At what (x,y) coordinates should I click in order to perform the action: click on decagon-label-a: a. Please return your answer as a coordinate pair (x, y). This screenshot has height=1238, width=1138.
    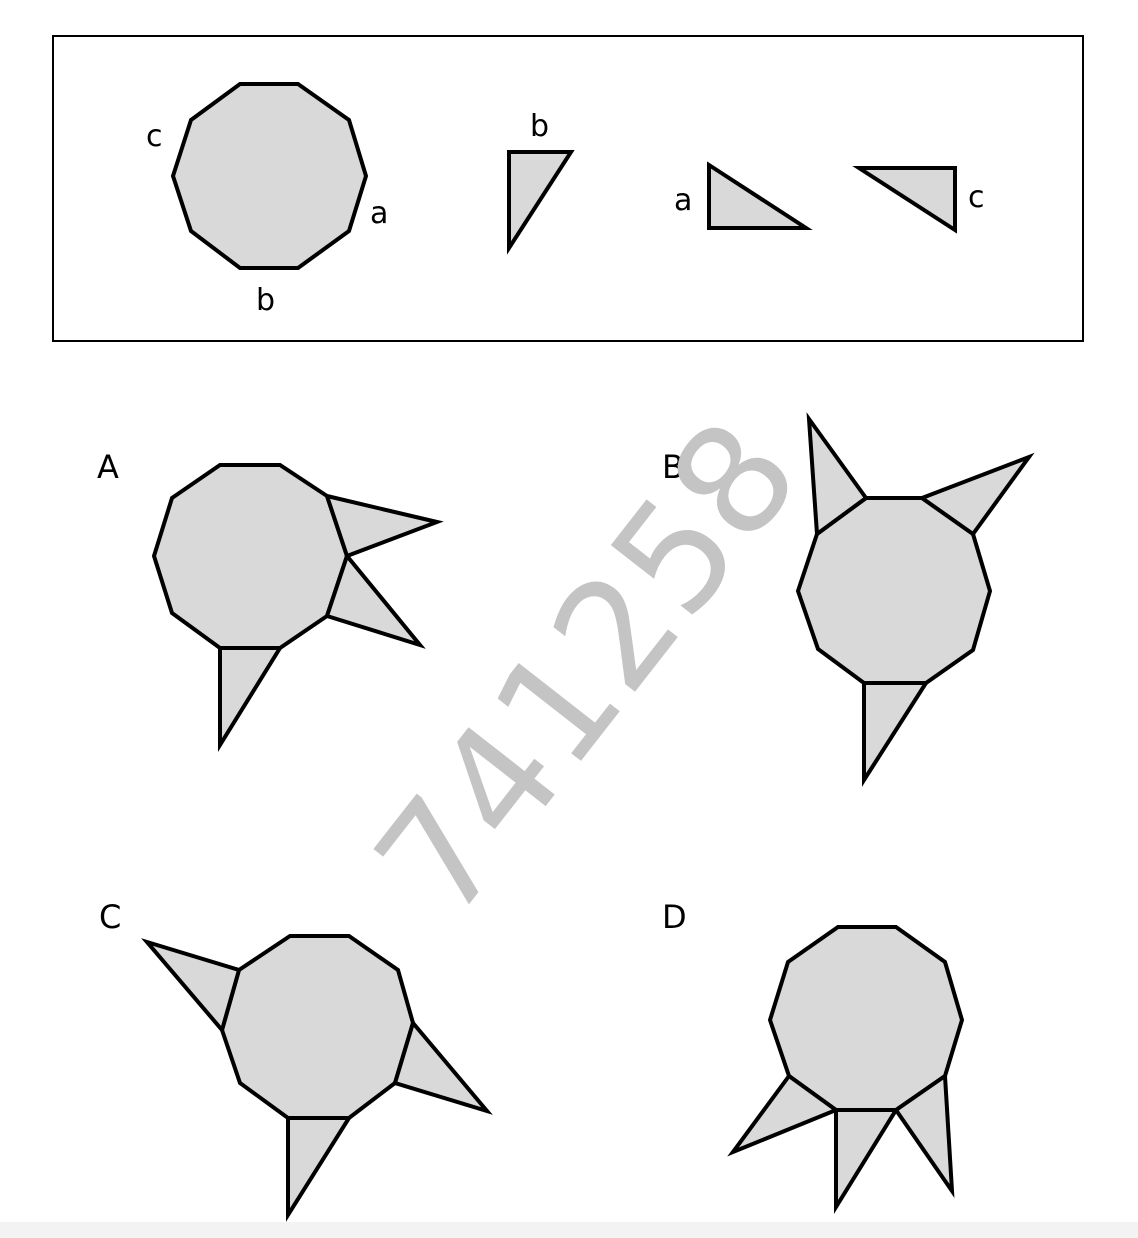
    Looking at the image, I should click on (379, 213).